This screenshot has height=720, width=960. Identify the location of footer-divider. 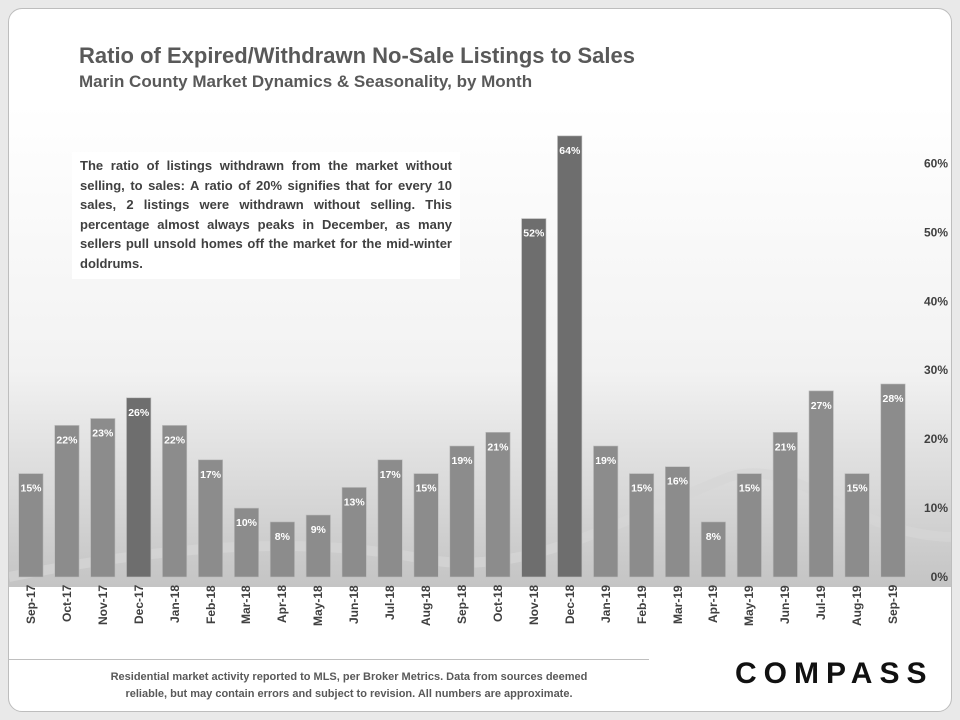
(329, 659).